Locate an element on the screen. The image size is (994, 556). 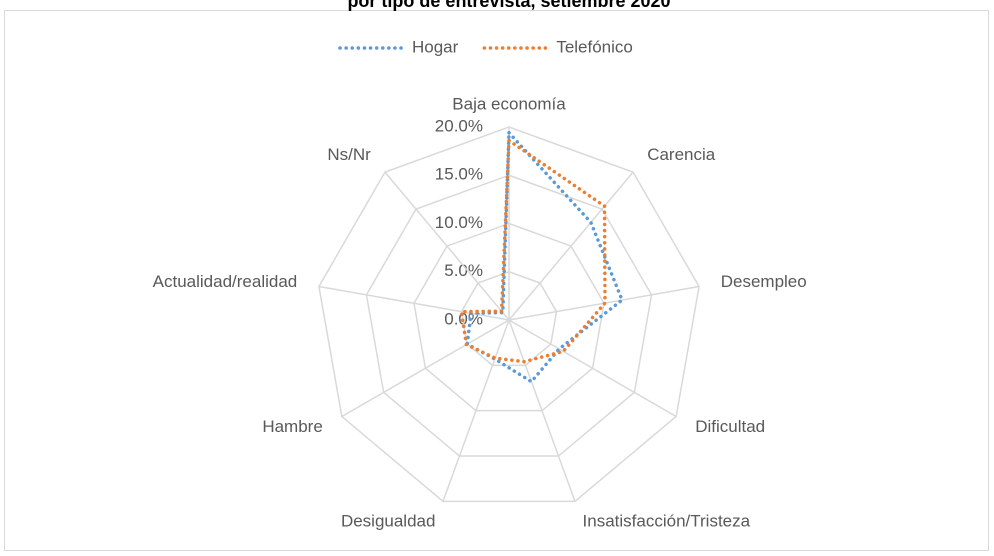
category-label: Actualidad/realidad is located at coordinates (225, 281).